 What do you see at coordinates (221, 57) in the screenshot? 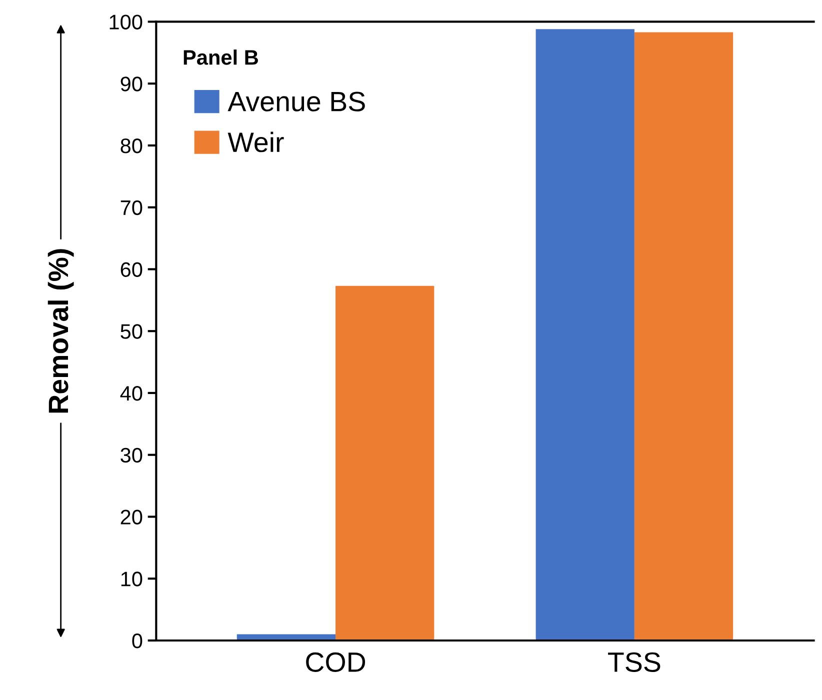
I see `annotation: Panel B` at bounding box center [221, 57].